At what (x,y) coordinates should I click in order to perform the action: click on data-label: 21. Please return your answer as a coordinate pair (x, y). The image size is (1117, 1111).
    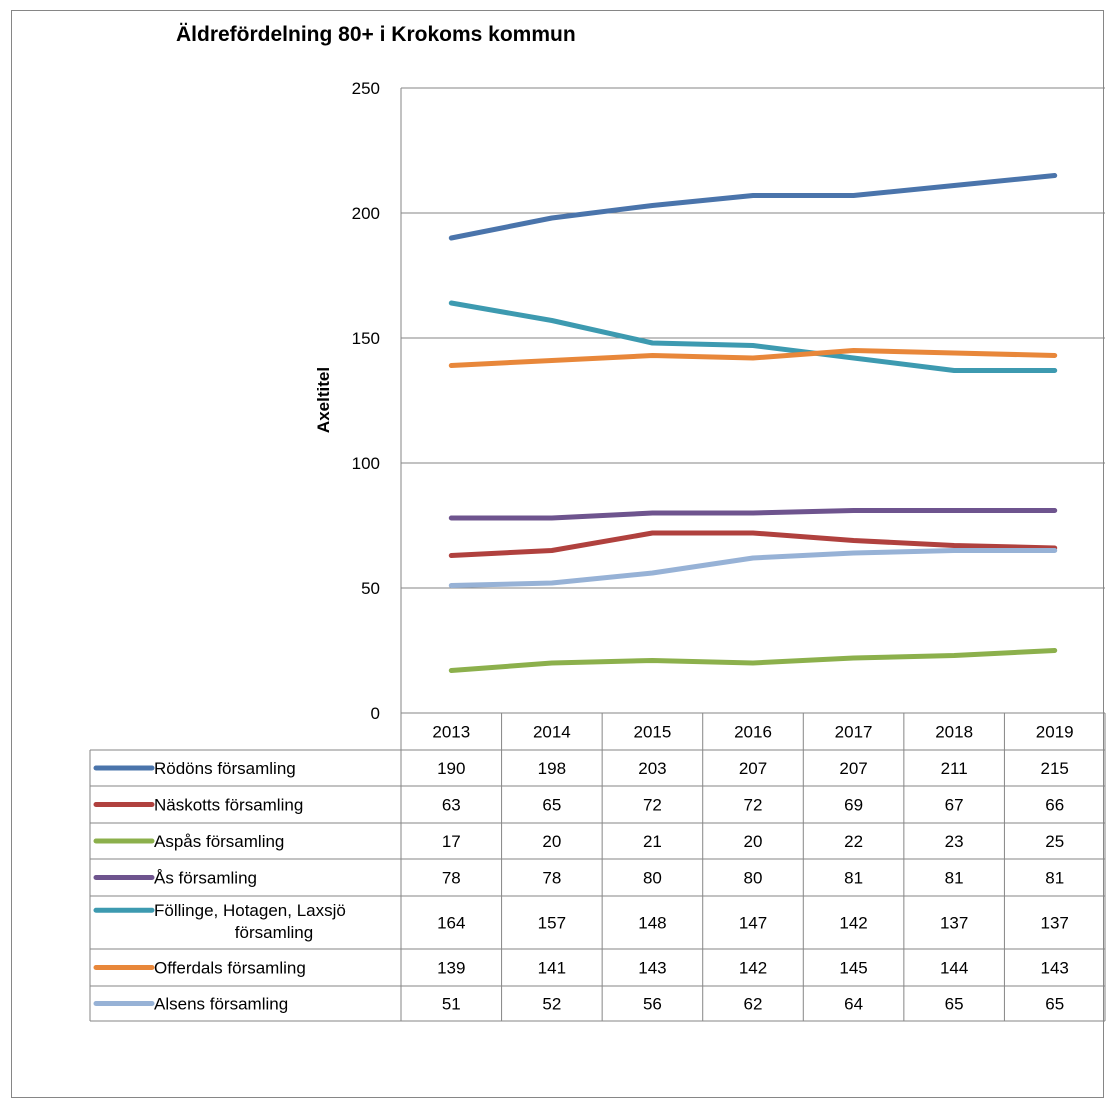
    Looking at the image, I should click on (652, 841).